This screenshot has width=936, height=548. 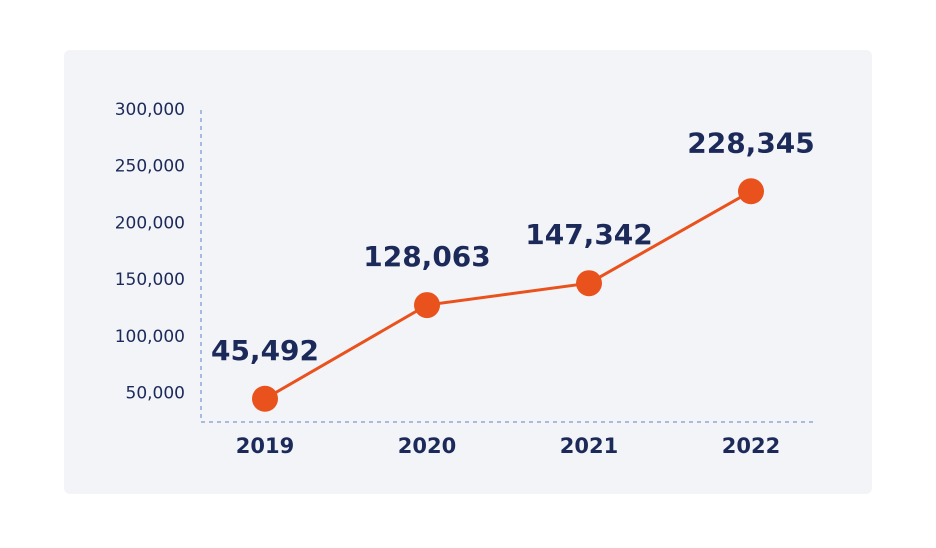 I want to click on x-tick-label: 2022, so click(x=751, y=446).